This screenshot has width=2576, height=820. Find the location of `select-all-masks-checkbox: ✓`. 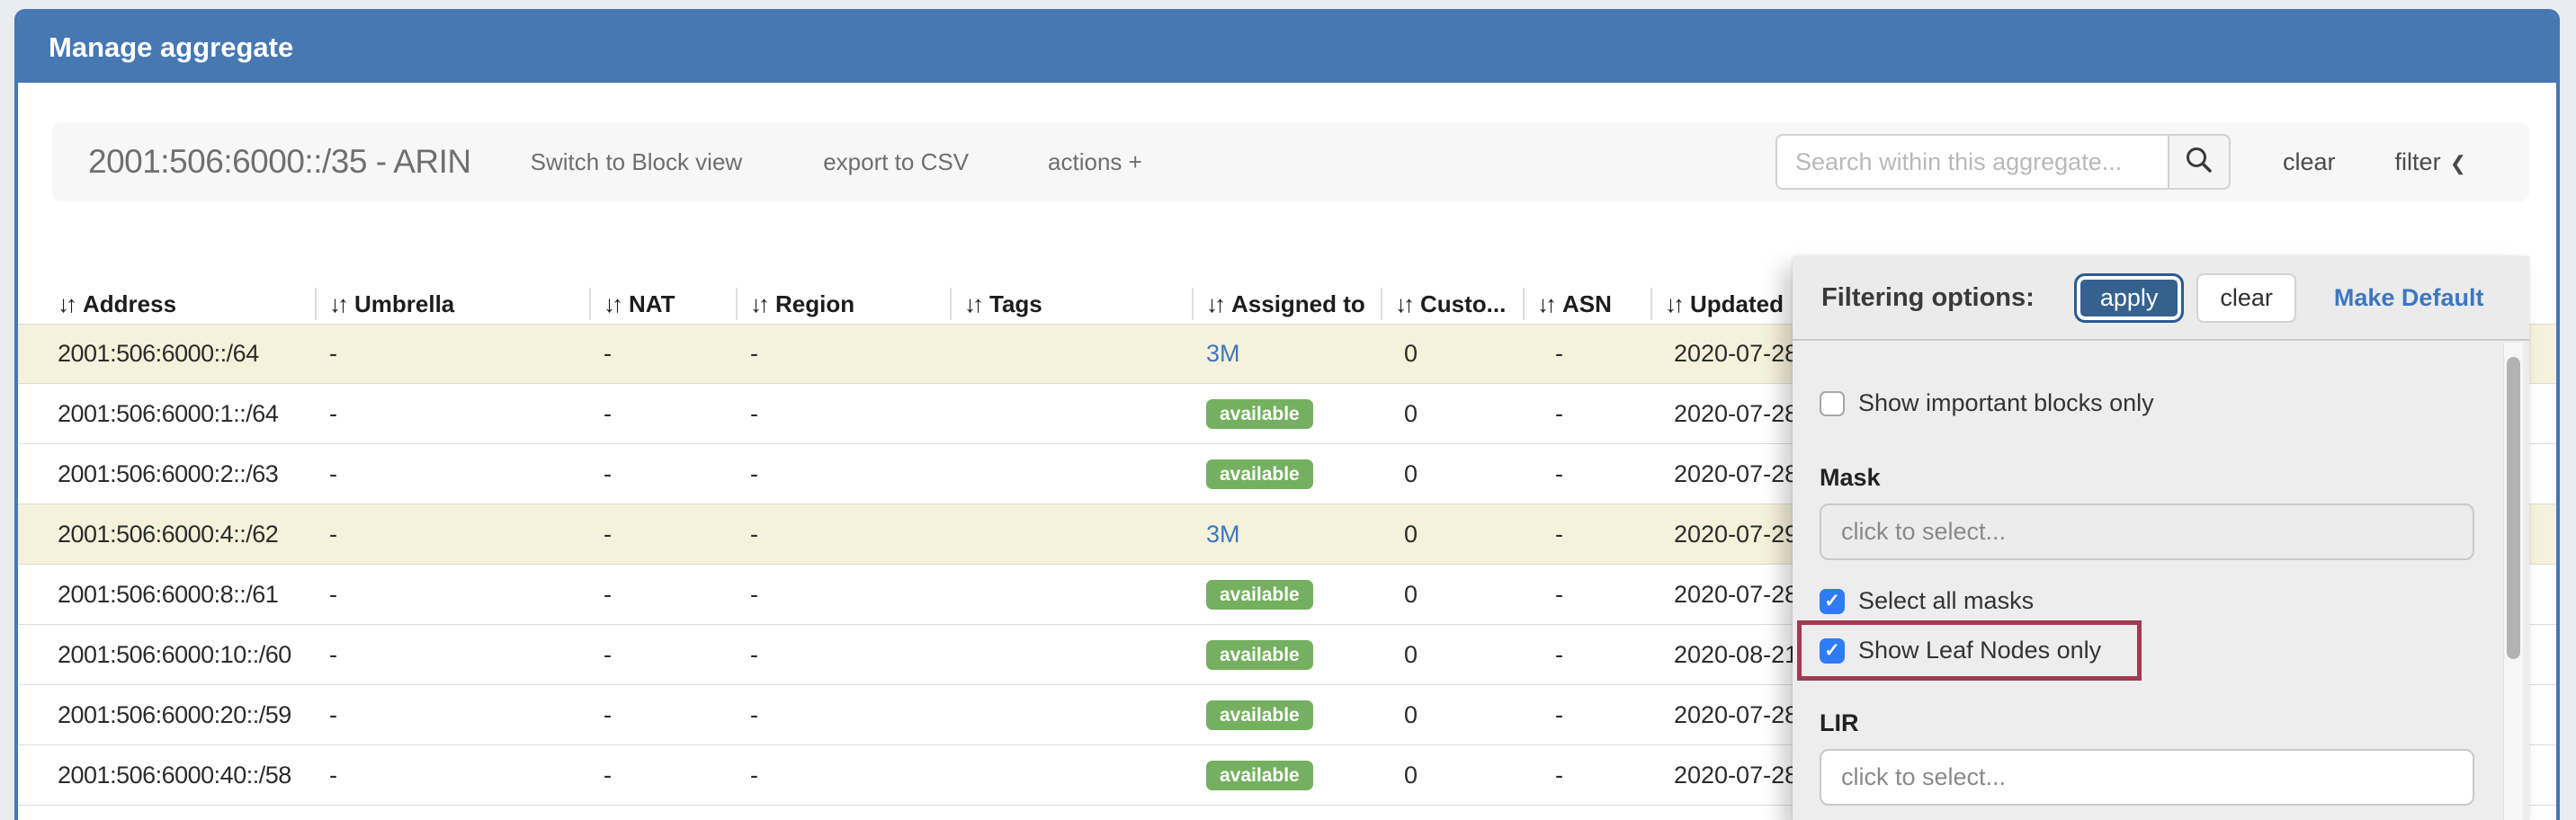

select-all-masks-checkbox: ✓ is located at coordinates (1832, 601).